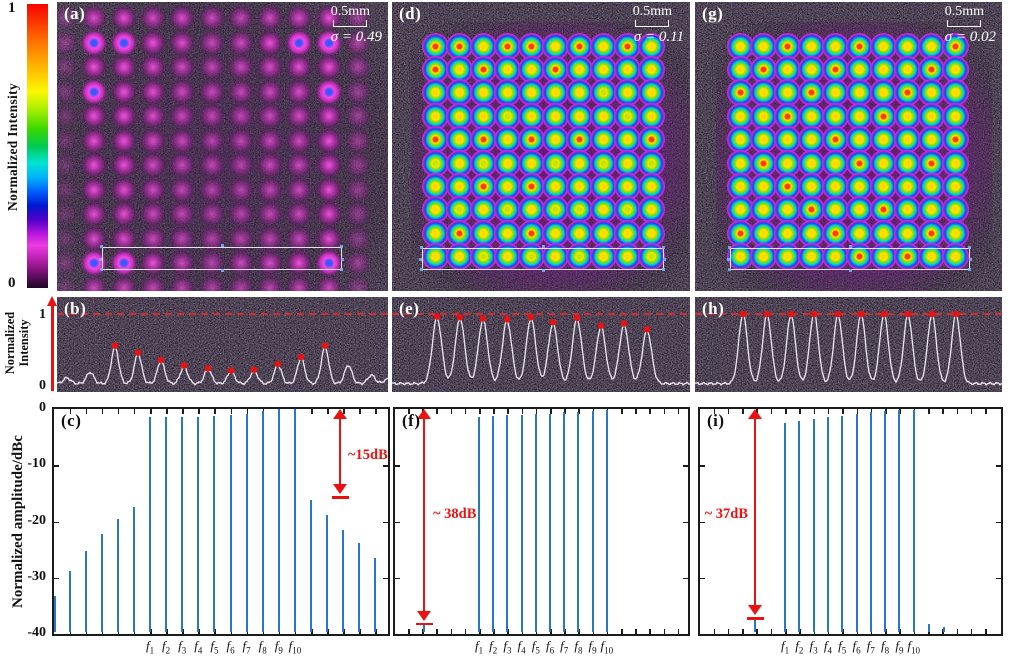  What do you see at coordinates (350, 23) in the screenshot?
I see `scale-bar-bracket` at bounding box center [350, 23].